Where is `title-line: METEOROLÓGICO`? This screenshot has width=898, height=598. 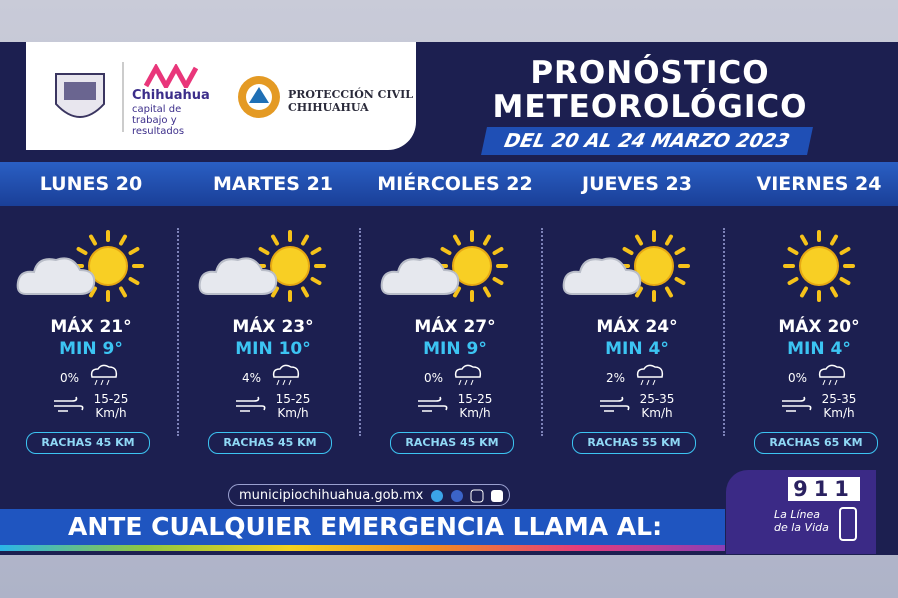
title-line: METEOROLÓGICO is located at coordinates (650, 107).